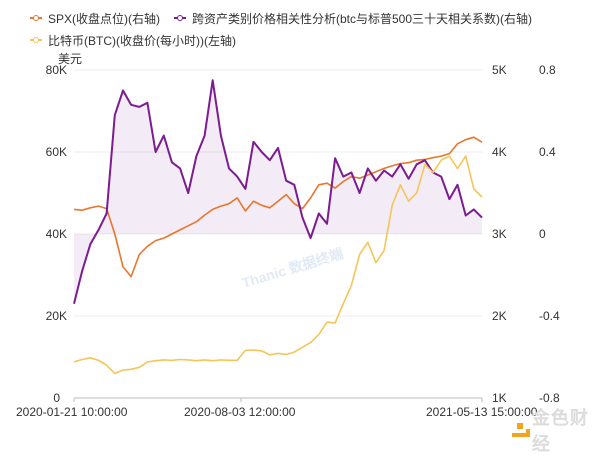 This screenshot has width=600, height=456. I want to click on y-left-tick: 20K, so click(56, 316).